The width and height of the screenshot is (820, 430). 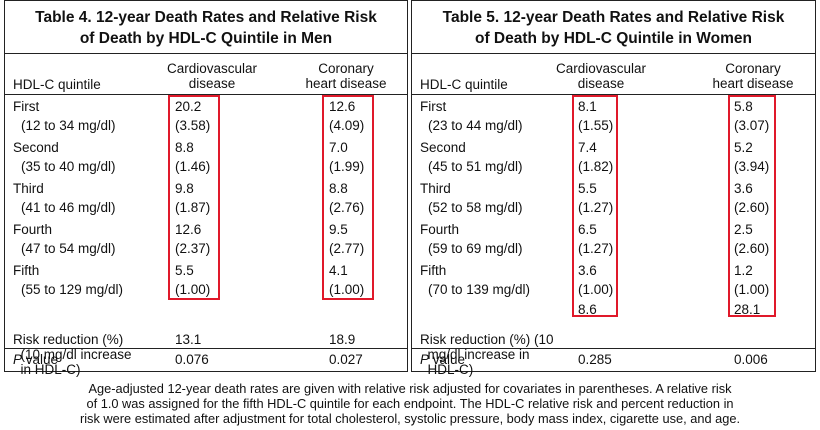 What do you see at coordinates (68, 207) in the screenshot?
I see `row-range: (41 to 46 mg/dl)` at bounding box center [68, 207].